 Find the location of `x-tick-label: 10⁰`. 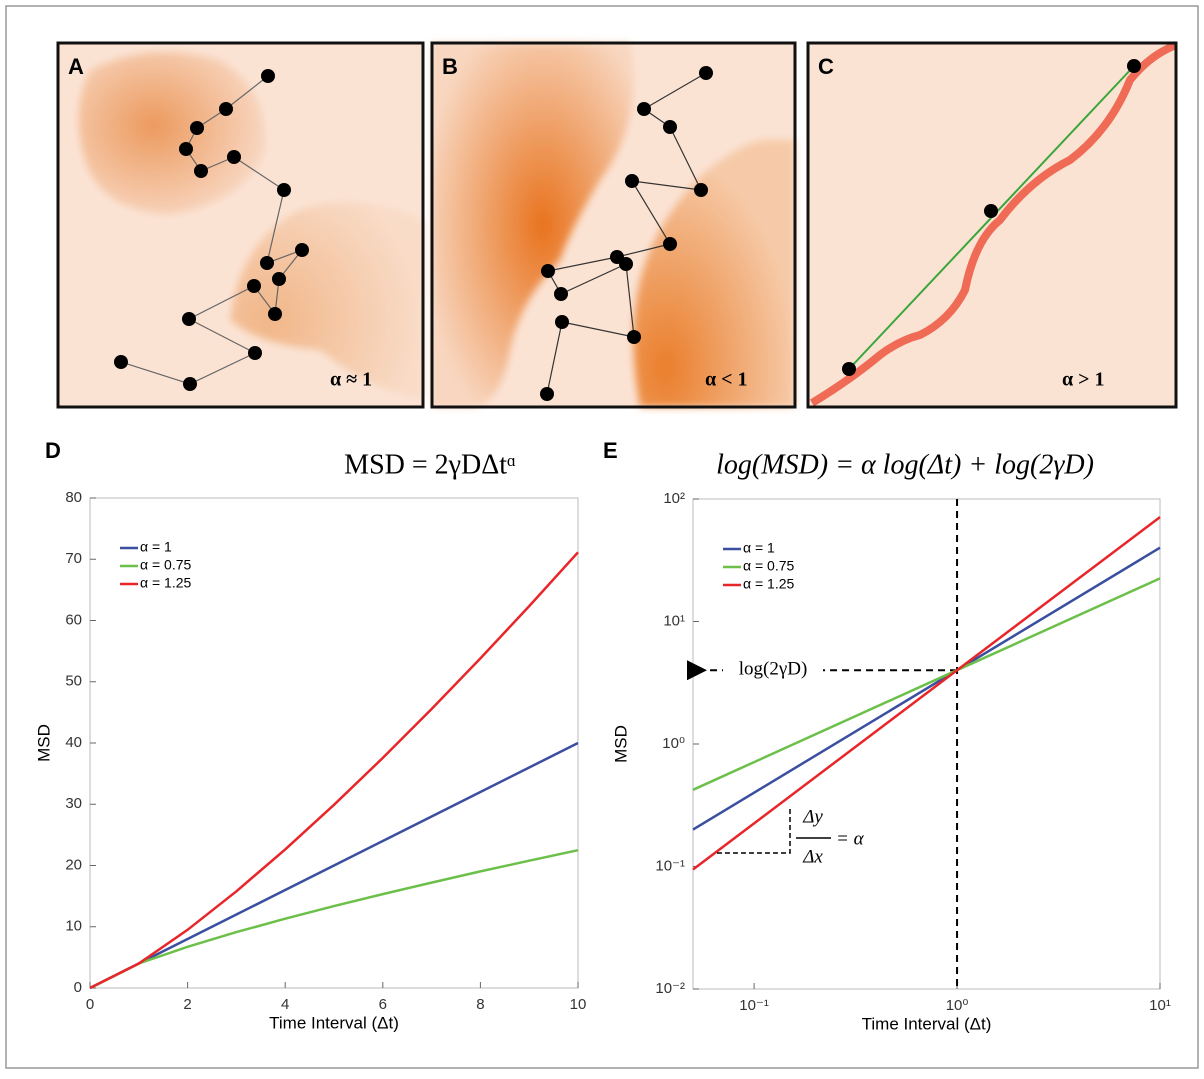

x-tick-label: 10⁰ is located at coordinates (957, 1005).